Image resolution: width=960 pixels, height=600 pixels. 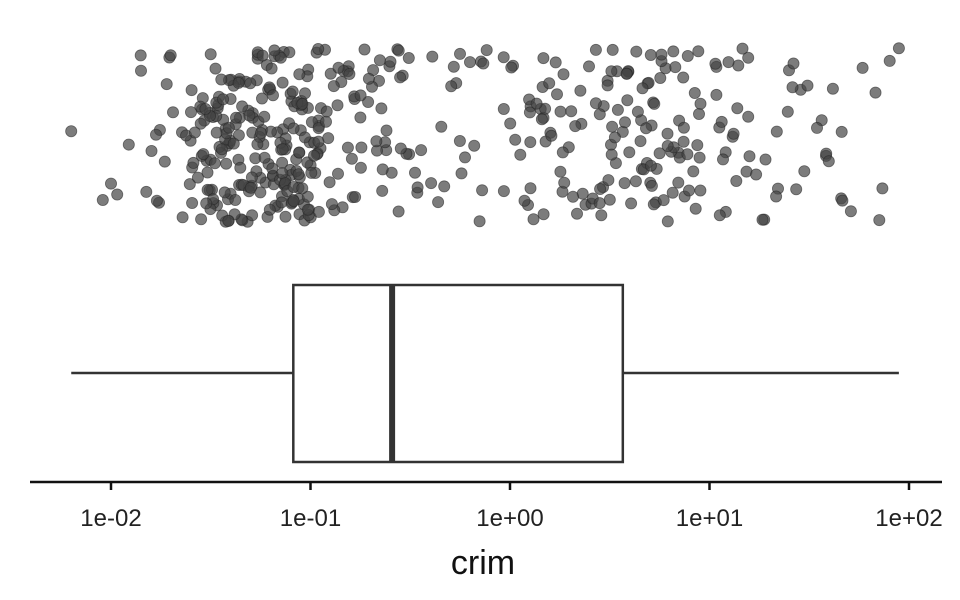 I want to click on x-axis-title: crim, so click(x=483, y=563).